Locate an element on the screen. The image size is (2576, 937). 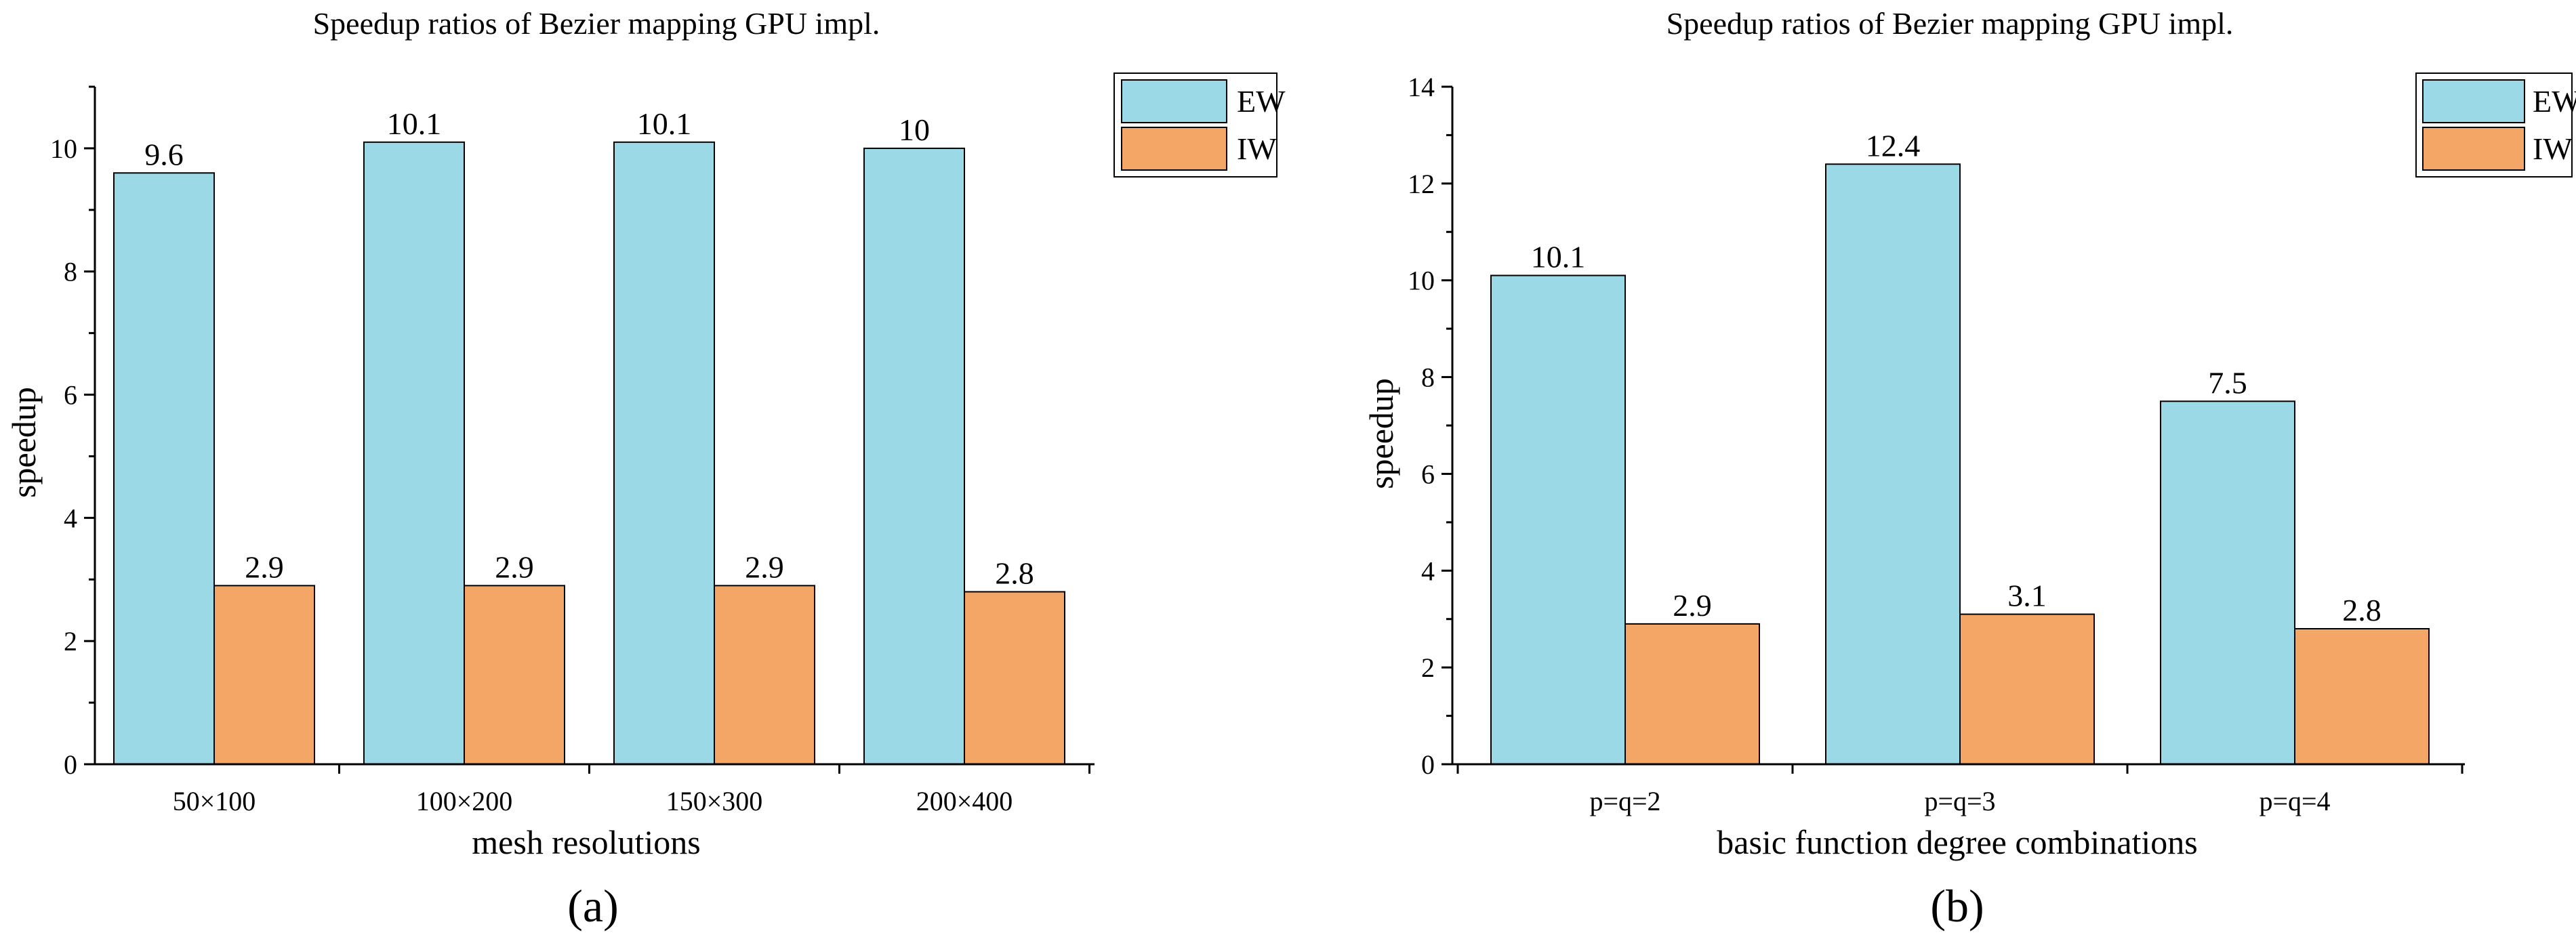
x-tick-label: 50×100 is located at coordinates (215, 801).